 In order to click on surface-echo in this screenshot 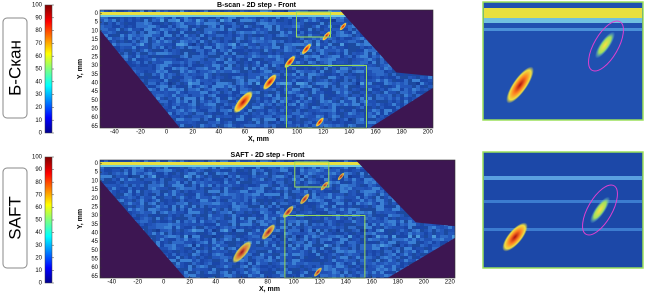, I will do `click(266, 13)`.